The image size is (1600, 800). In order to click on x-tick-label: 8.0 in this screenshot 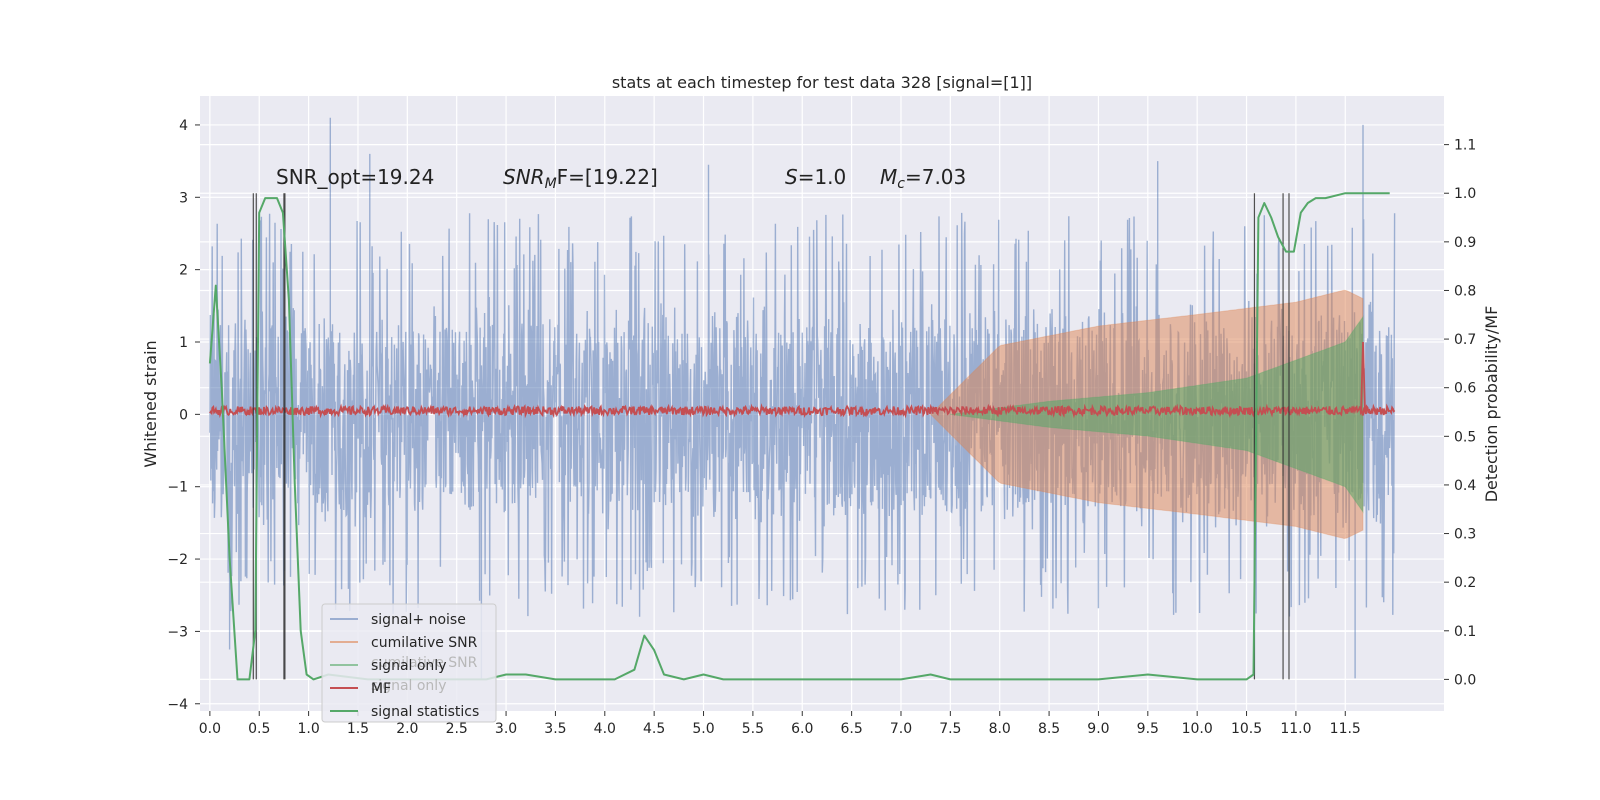, I will do `click(1000, 729)`.